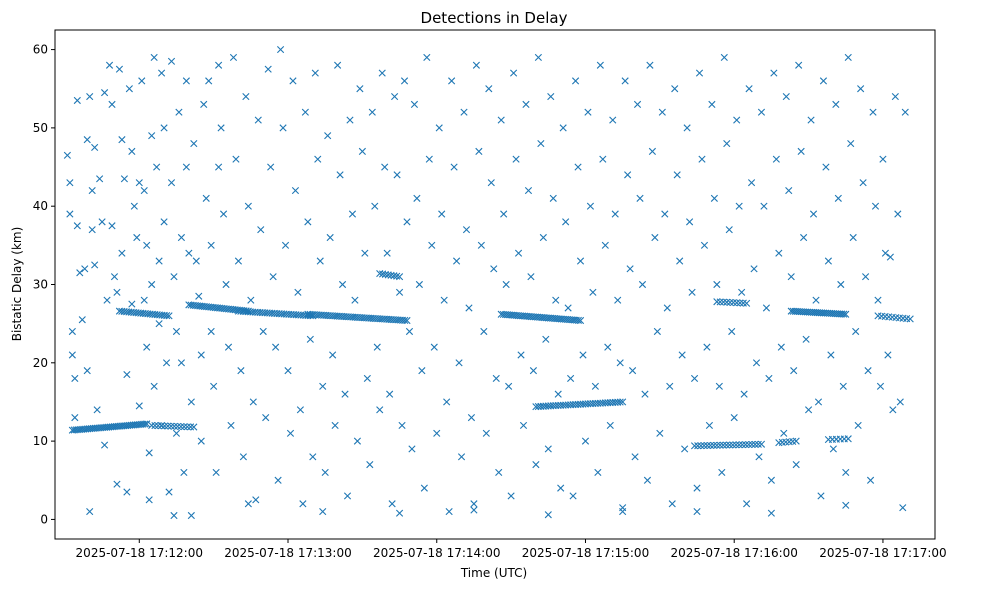 This screenshot has height=590, width=986. Describe the element at coordinates (40, 50) in the screenshot. I see `y-tick-label: 60` at that location.